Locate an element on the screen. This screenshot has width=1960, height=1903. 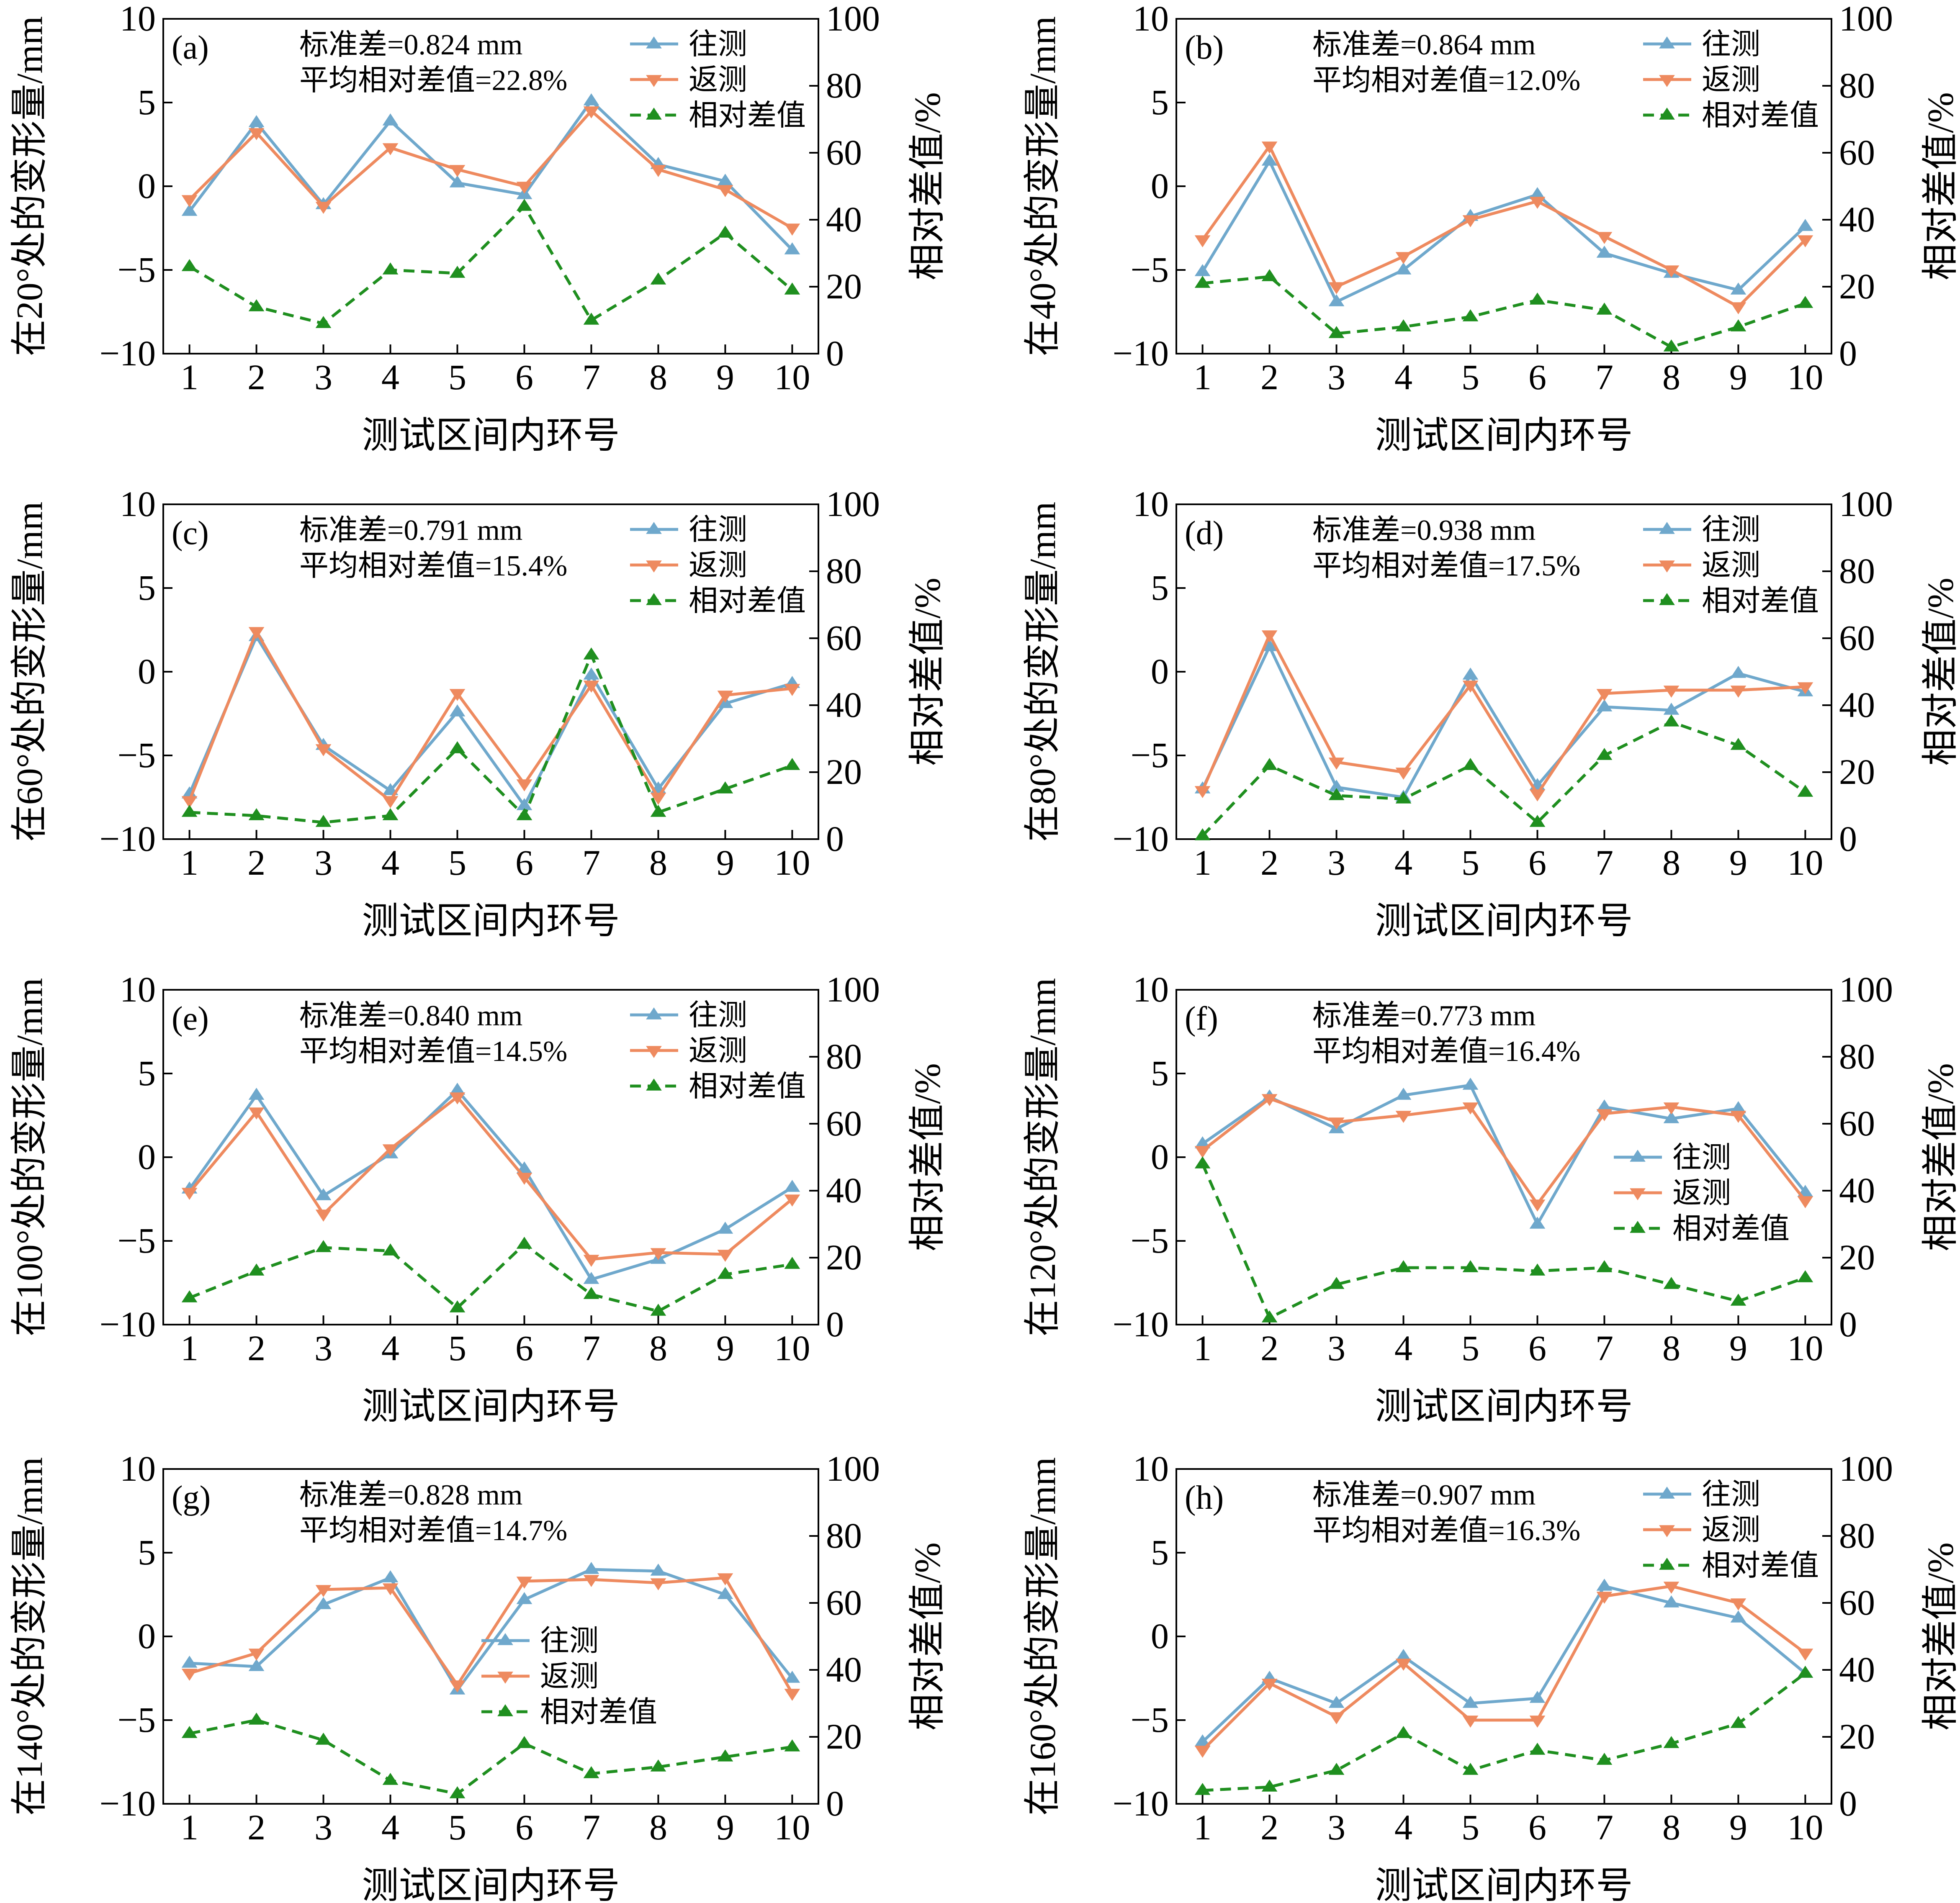
panel-label: (e) is located at coordinates (190, 1018).